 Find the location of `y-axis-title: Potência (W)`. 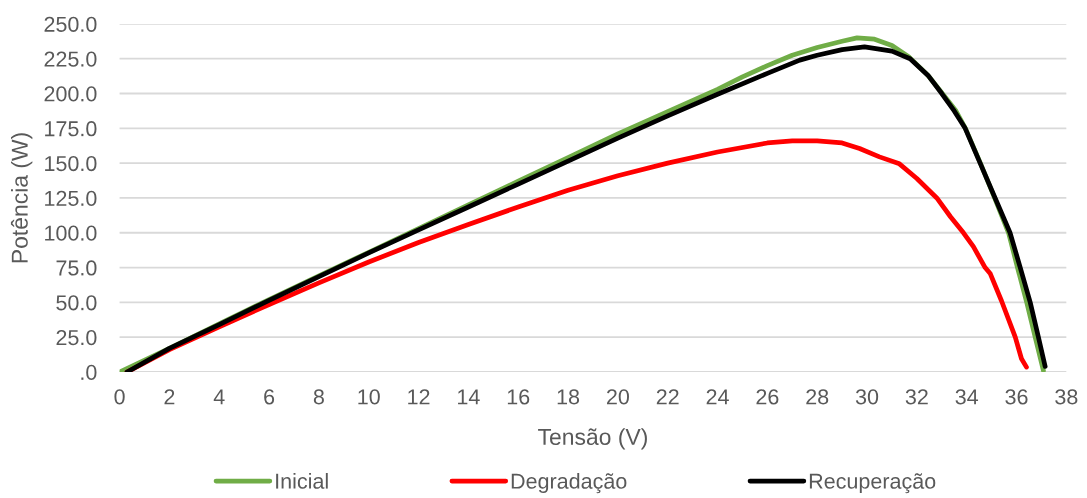

y-axis-title: Potência (W) is located at coordinates (21, 198).